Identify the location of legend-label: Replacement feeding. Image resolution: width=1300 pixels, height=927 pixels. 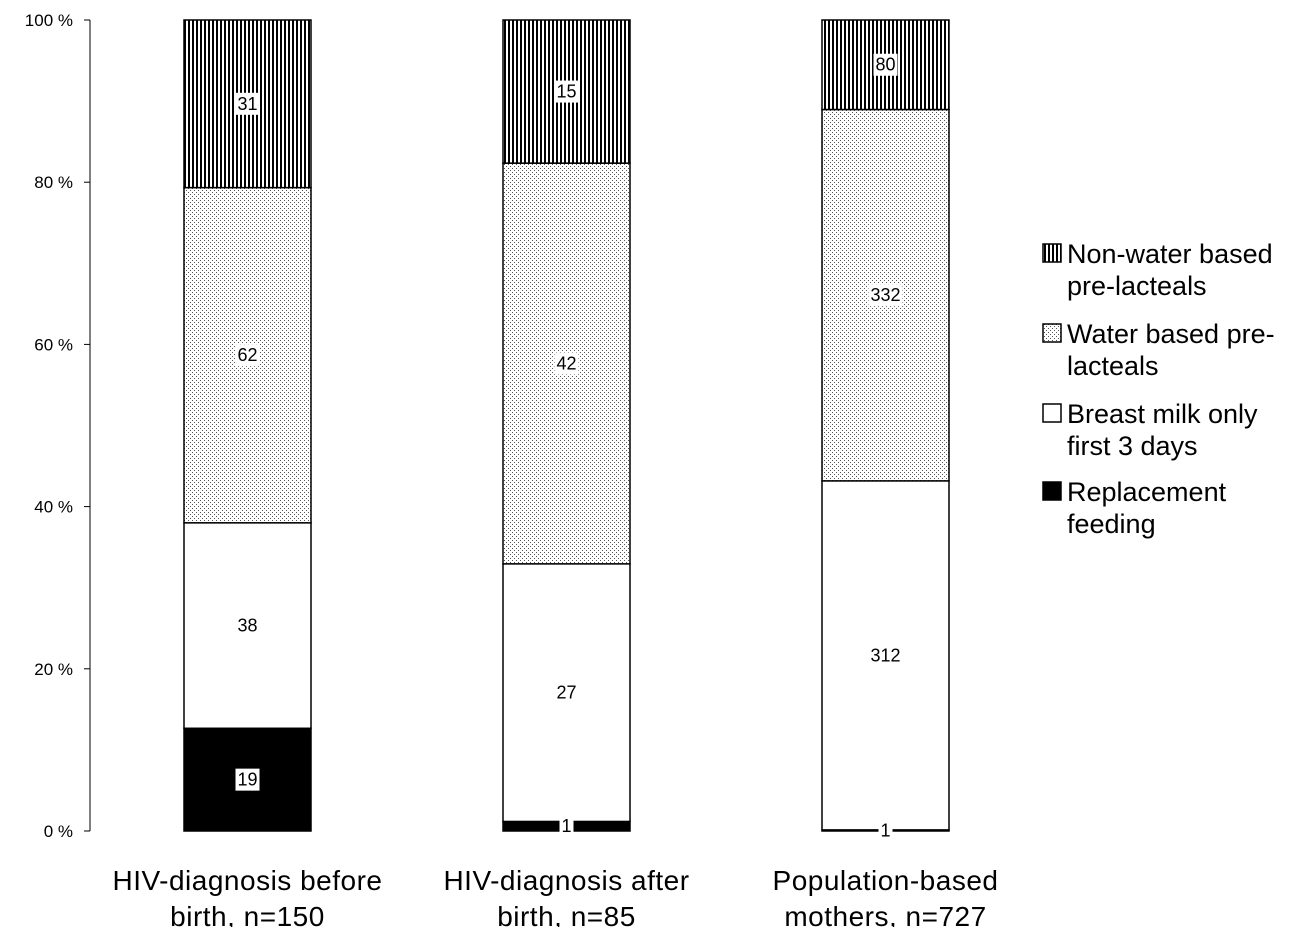
(1147, 508).